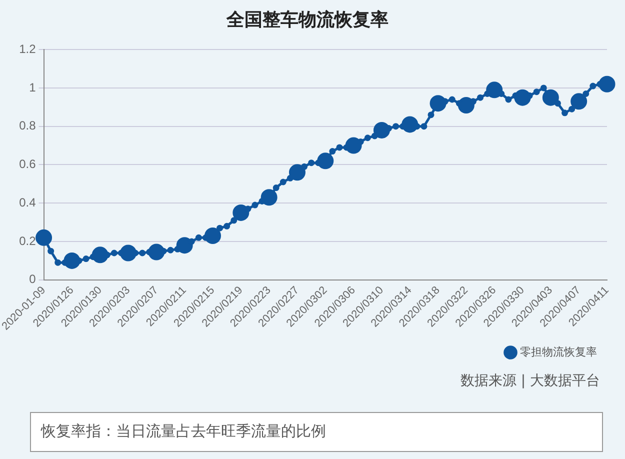 This screenshot has width=625, height=459. What do you see at coordinates (307, 19) in the screenshot?
I see `chart-title: 全国整车物流恢复率` at bounding box center [307, 19].